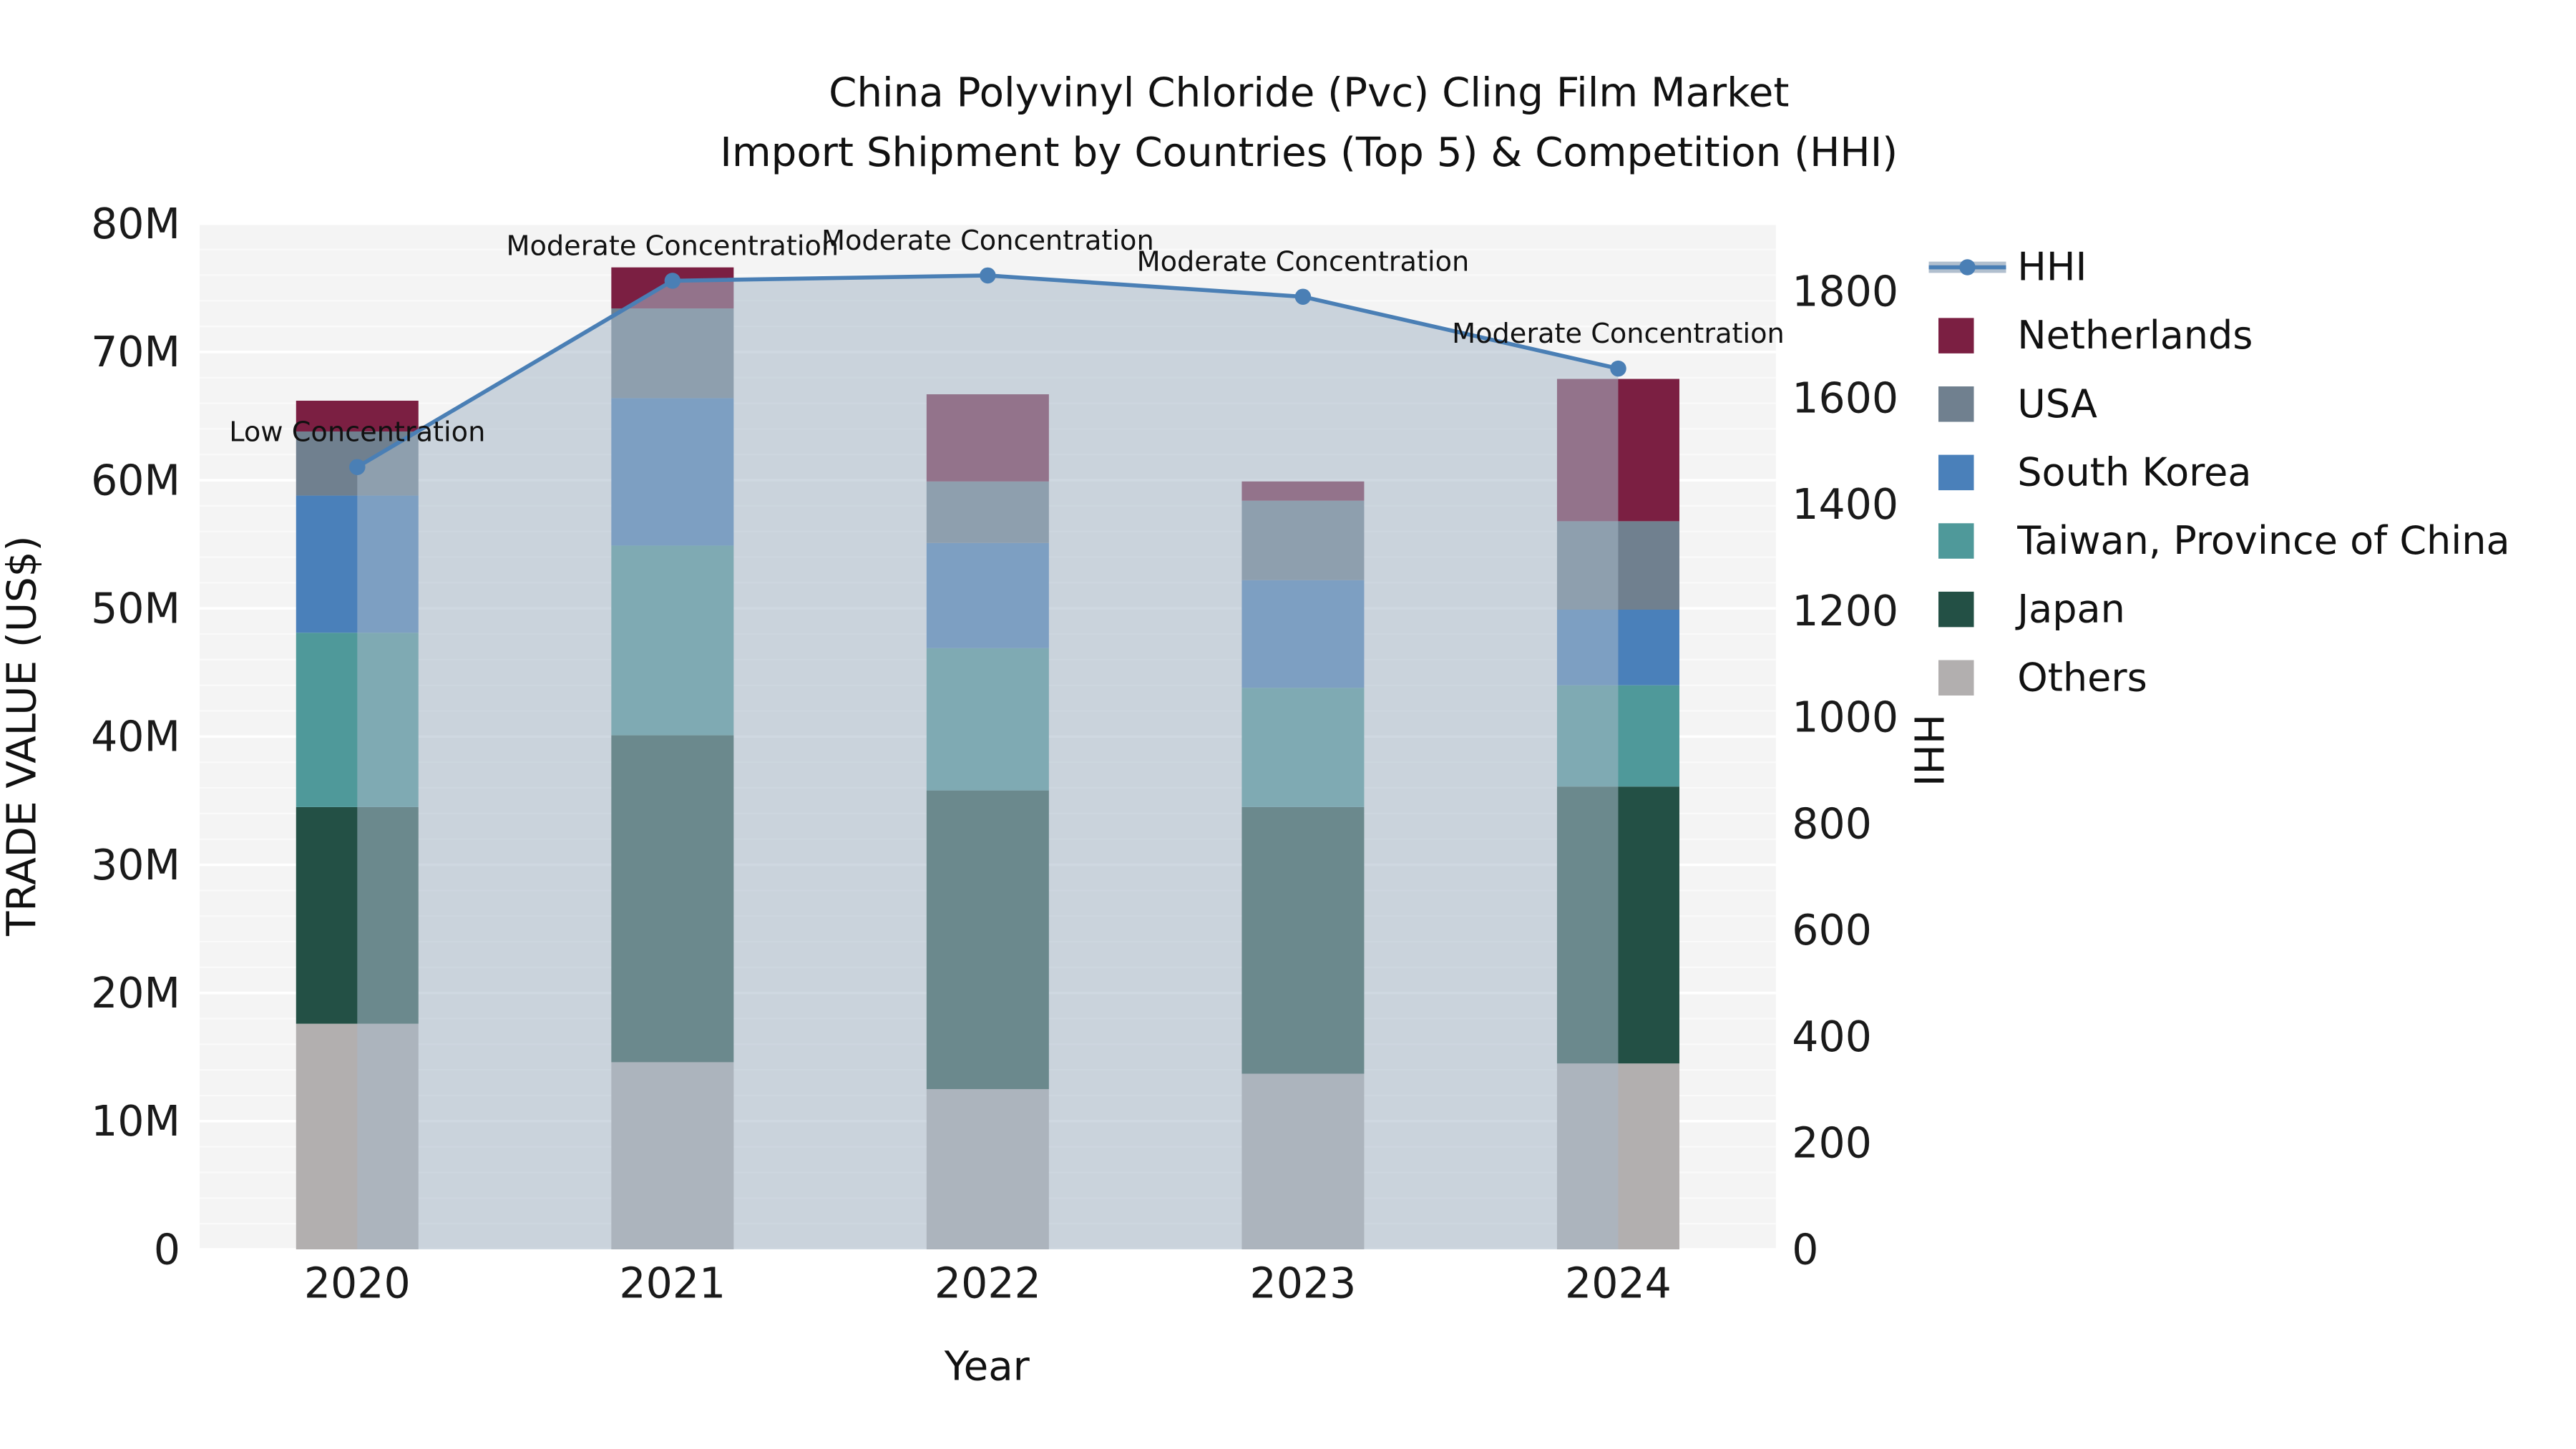 The height and width of the screenshot is (1449, 2576). I want to click on legend-label-japan: Japan, so click(2070, 609).